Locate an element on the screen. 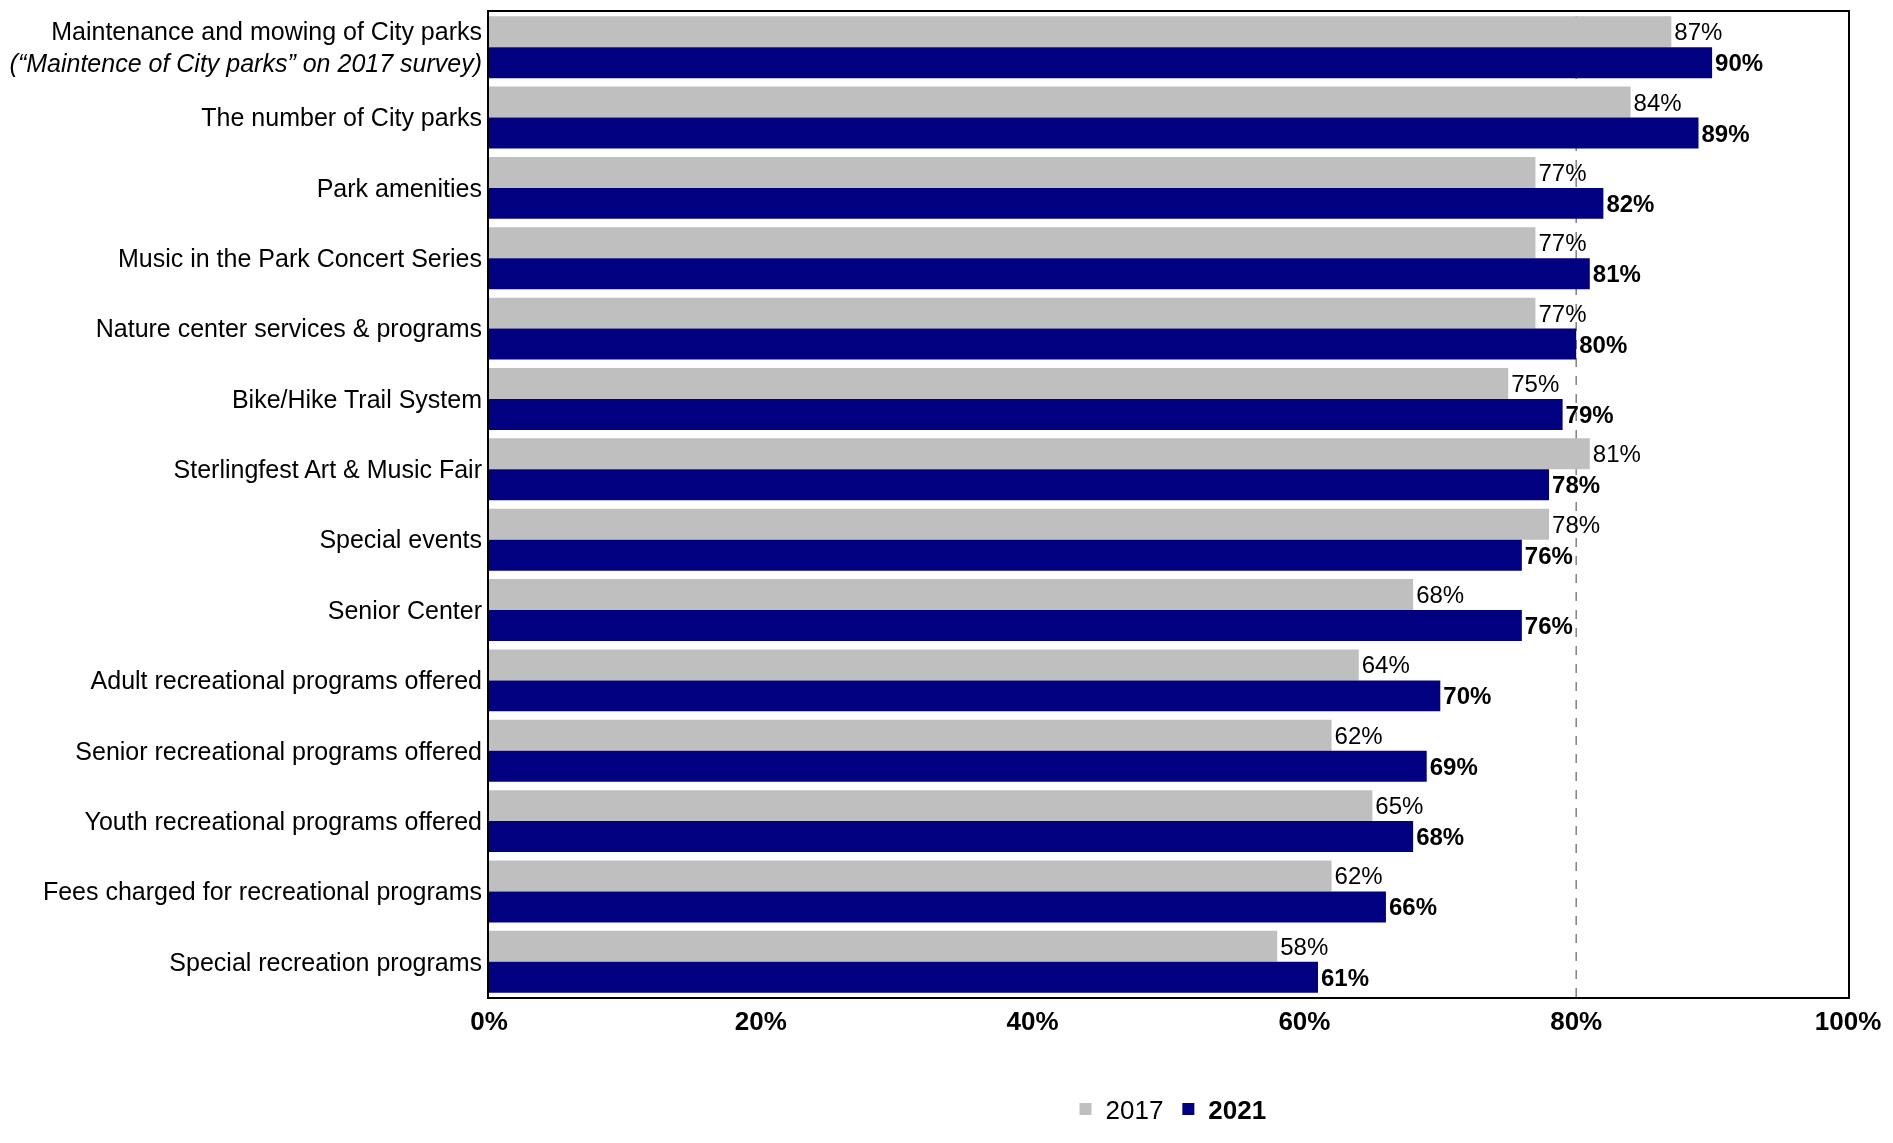 The height and width of the screenshot is (1143, 1893). data-label: 58% is located at coordinates (1304, 946).